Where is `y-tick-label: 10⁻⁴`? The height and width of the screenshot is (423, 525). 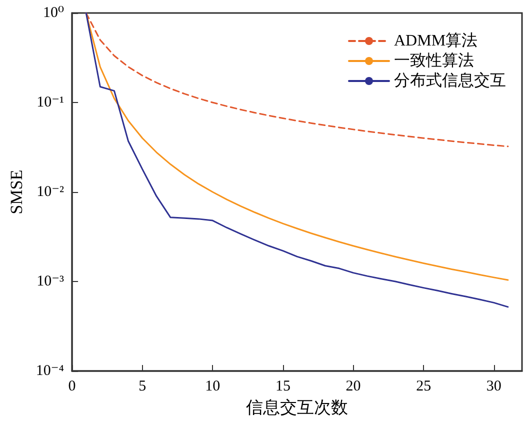 y-tick-label: 10⁻⁴ is located at coordinates (50, 371).